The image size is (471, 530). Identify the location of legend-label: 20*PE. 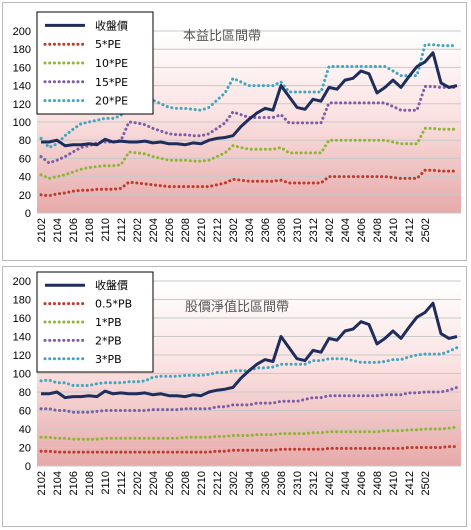
(111, 101).